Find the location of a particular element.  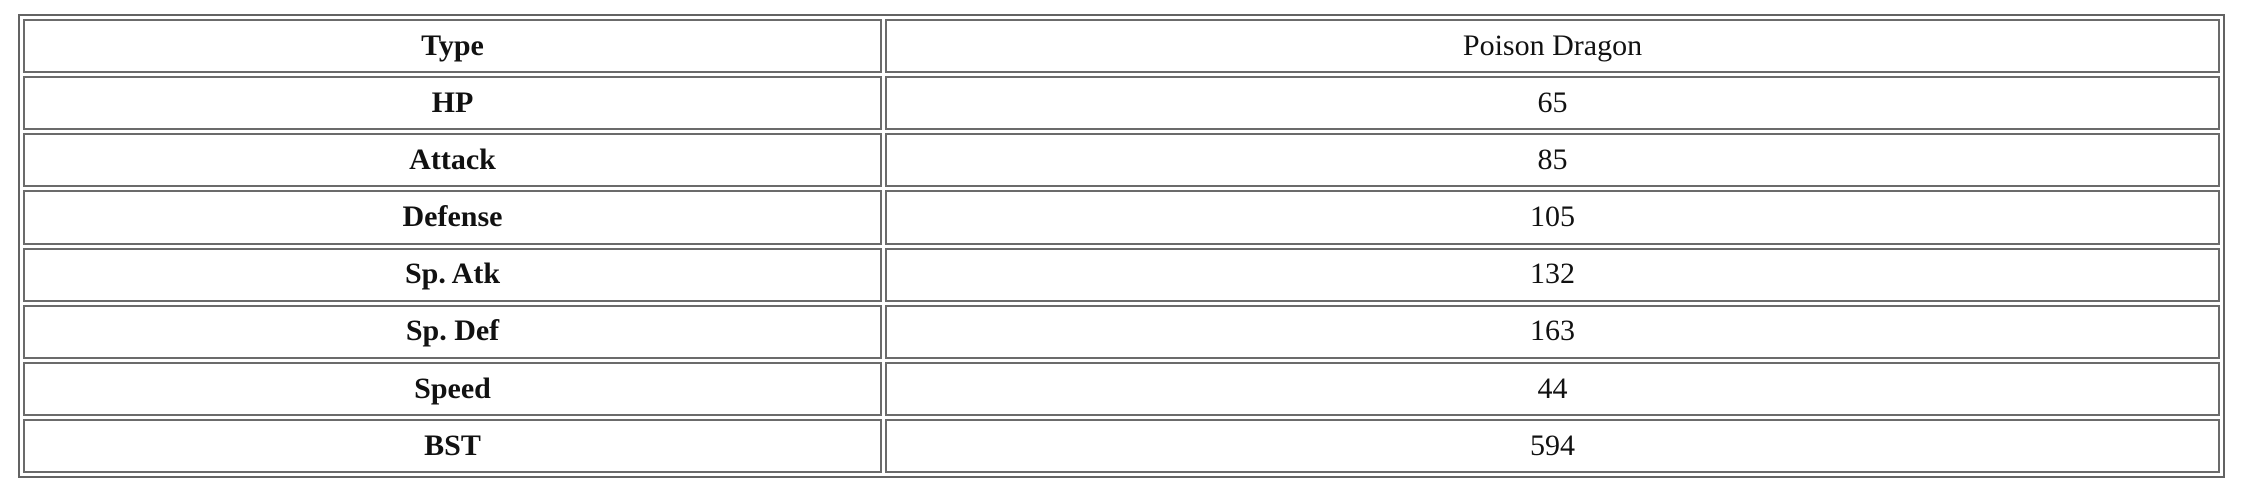

table-row: Sp. Atk 132 is located at coordinates (1121, 274).